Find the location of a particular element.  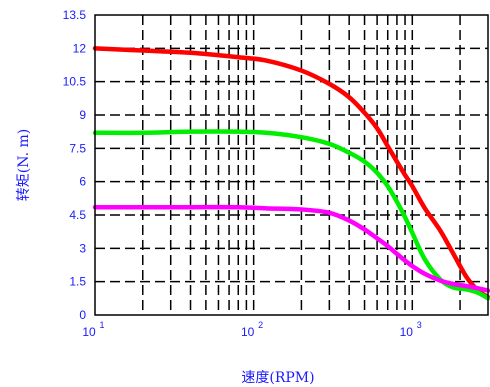

y-tick-label: 3 is located at coordinates (82, 248).